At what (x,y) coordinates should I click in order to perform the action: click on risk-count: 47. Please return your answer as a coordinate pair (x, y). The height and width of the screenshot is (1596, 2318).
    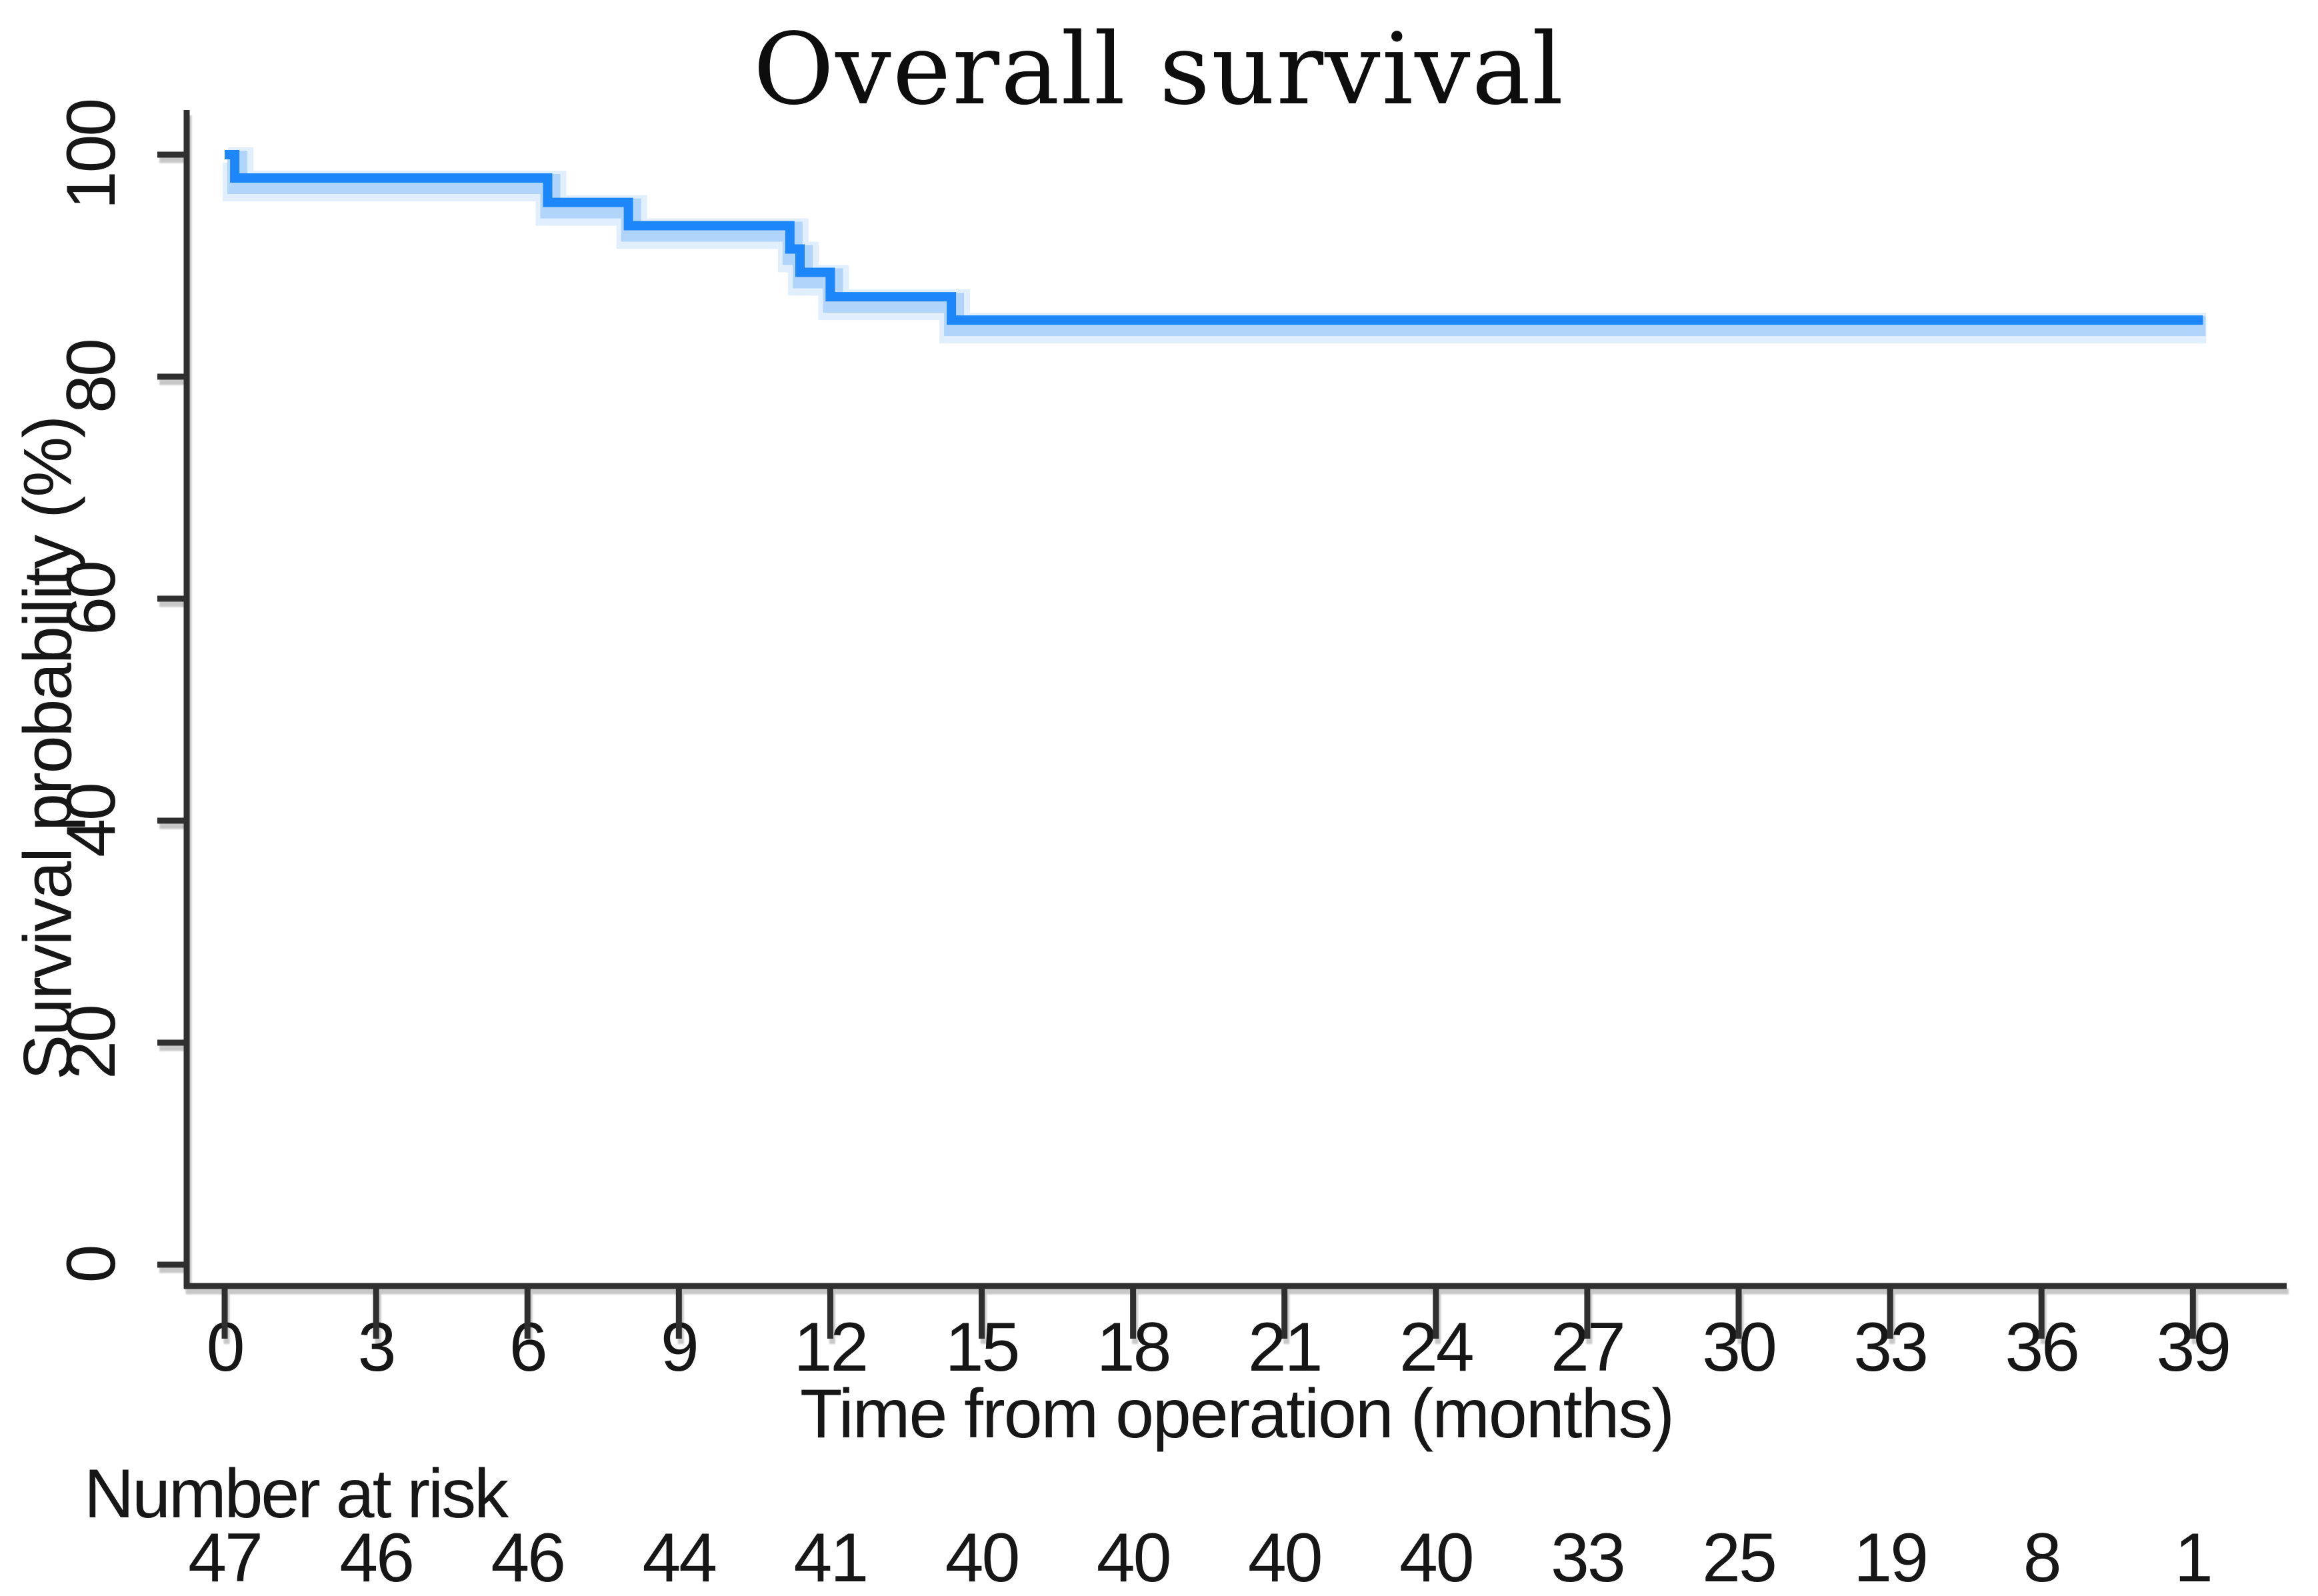
    Looking at the image, I should click on (225, 1557).